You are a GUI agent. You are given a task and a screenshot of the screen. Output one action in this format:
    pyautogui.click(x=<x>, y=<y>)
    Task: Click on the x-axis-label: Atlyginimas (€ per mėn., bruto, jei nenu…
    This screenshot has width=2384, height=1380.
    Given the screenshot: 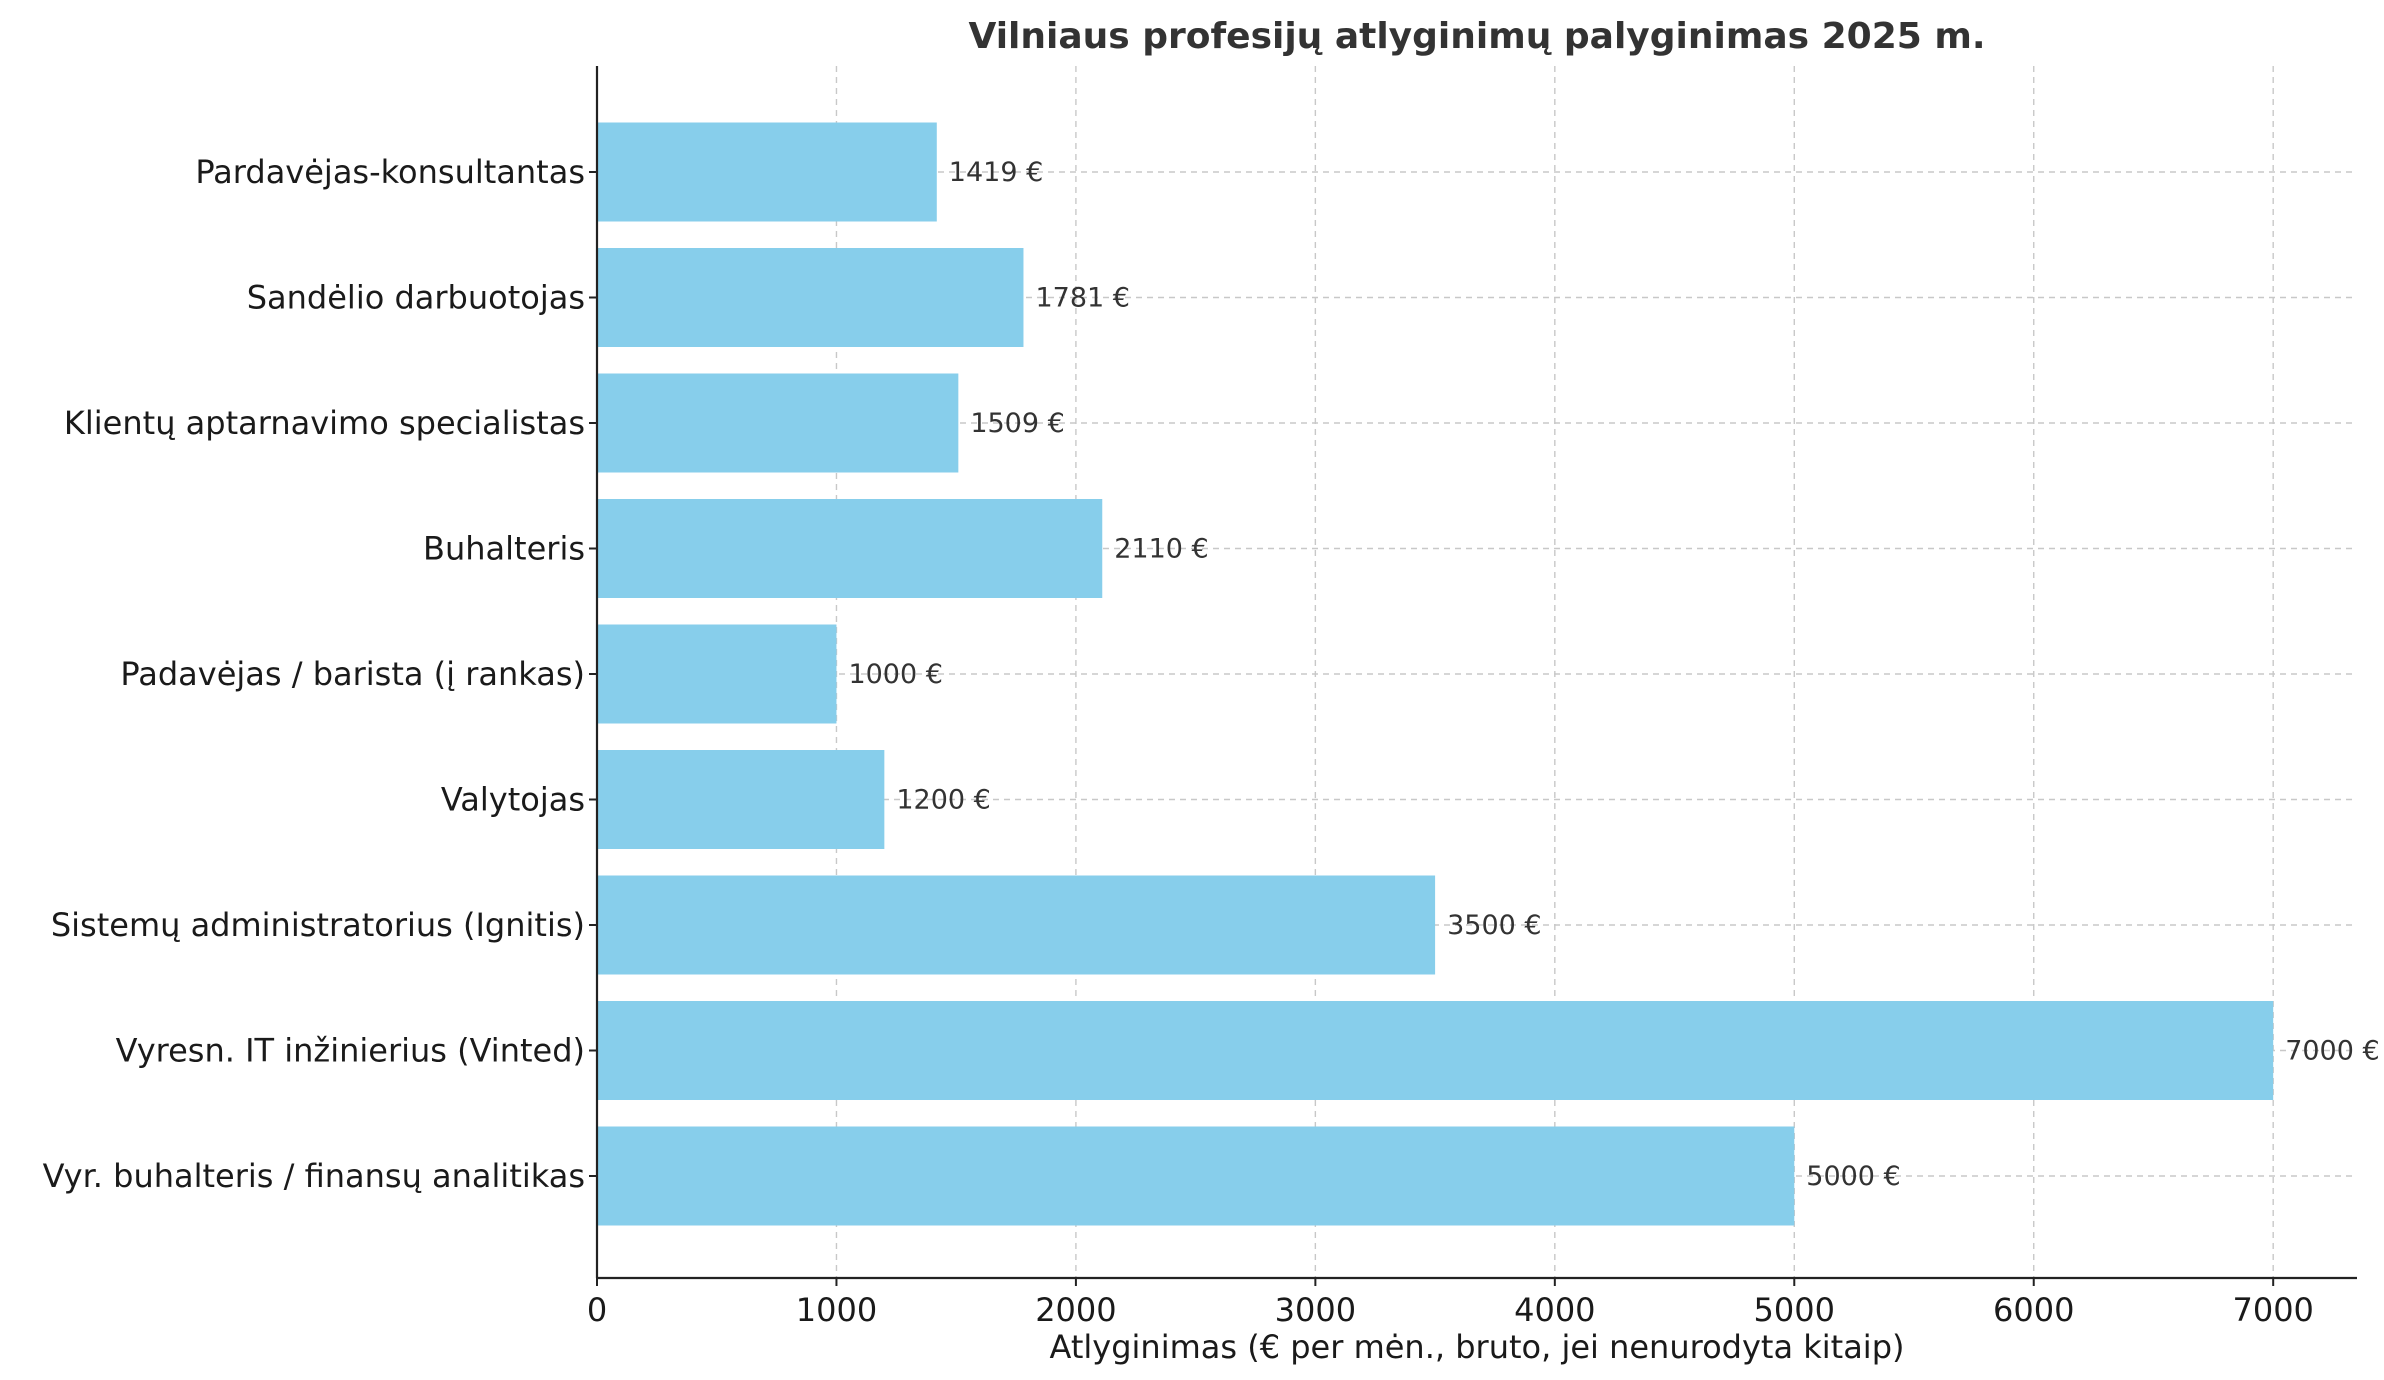 What is the action you would take?
    pyautogui.click(x=1477, y=1347)
    